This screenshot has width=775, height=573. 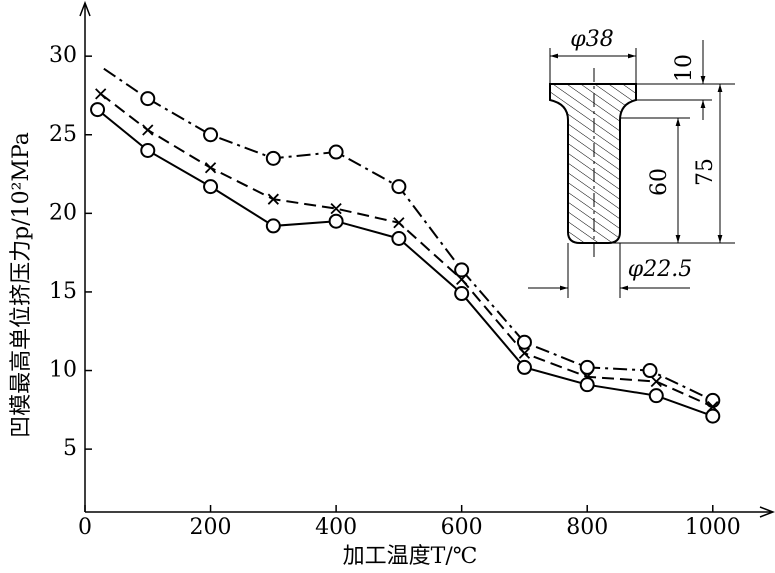 I want to click on y-axis-label: 凹模最高单位挤压力p/10²MPa, so click(x=21, y=285).